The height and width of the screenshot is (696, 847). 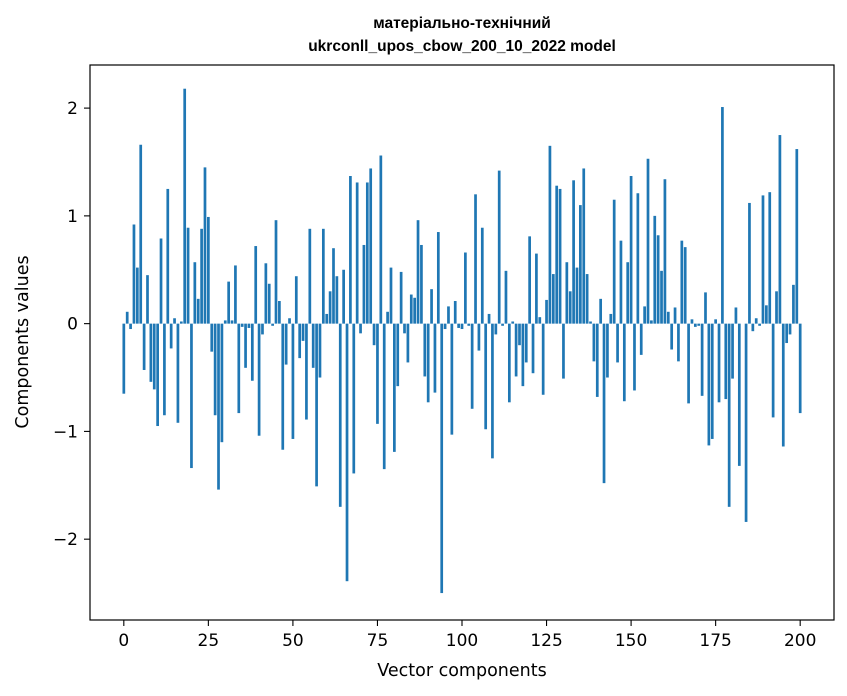 What do you see at coordinates (293, 641) in the screenshot?
I see `x-tick-label-50: 50` at bounding box center [293, 641].